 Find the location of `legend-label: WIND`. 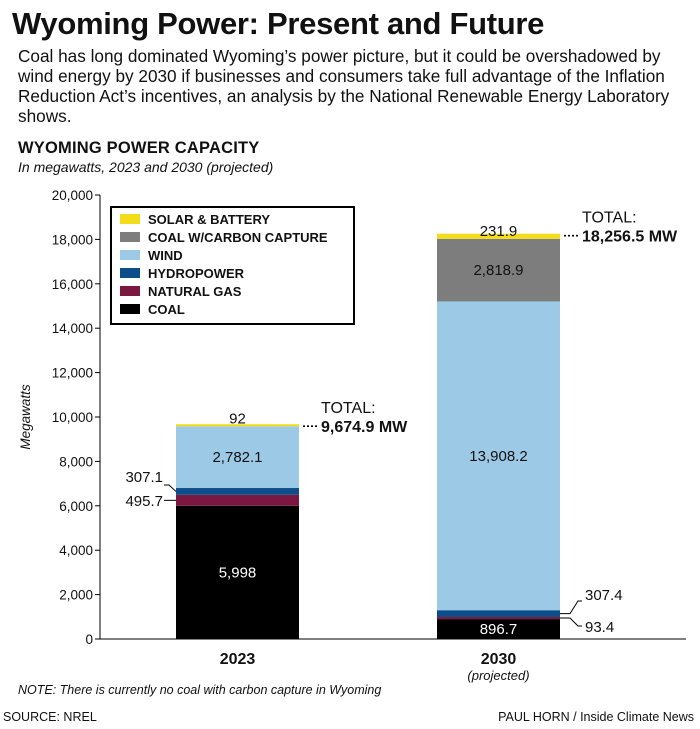

legend-label: WIND is located at coordinates (165, 255).